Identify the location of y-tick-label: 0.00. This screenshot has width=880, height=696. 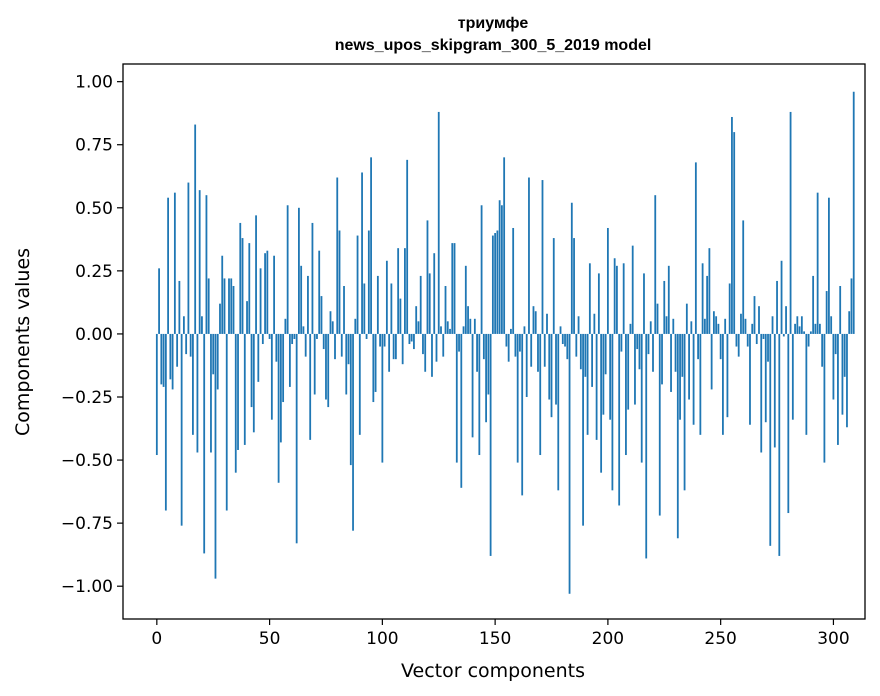
(94, 335).